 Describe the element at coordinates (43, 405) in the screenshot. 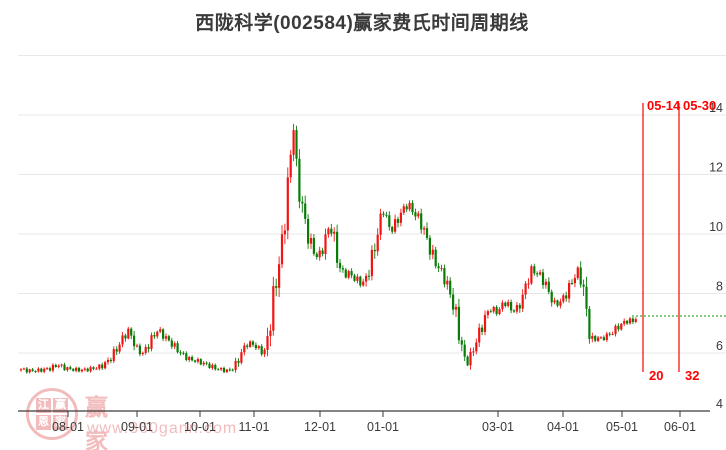

I see `watermark-logo-char: 江` at that location.